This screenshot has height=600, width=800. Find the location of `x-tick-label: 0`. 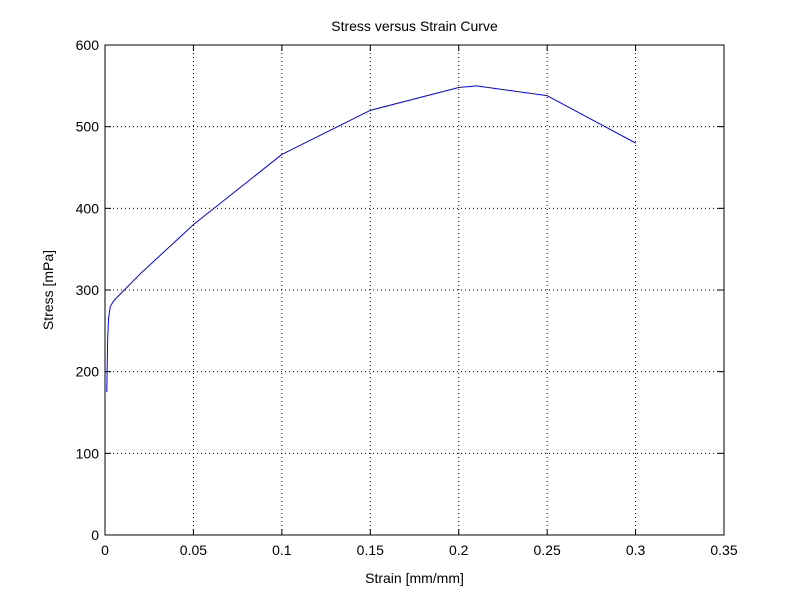

x-tick-label: 0 is located at coordinates (105, 550).